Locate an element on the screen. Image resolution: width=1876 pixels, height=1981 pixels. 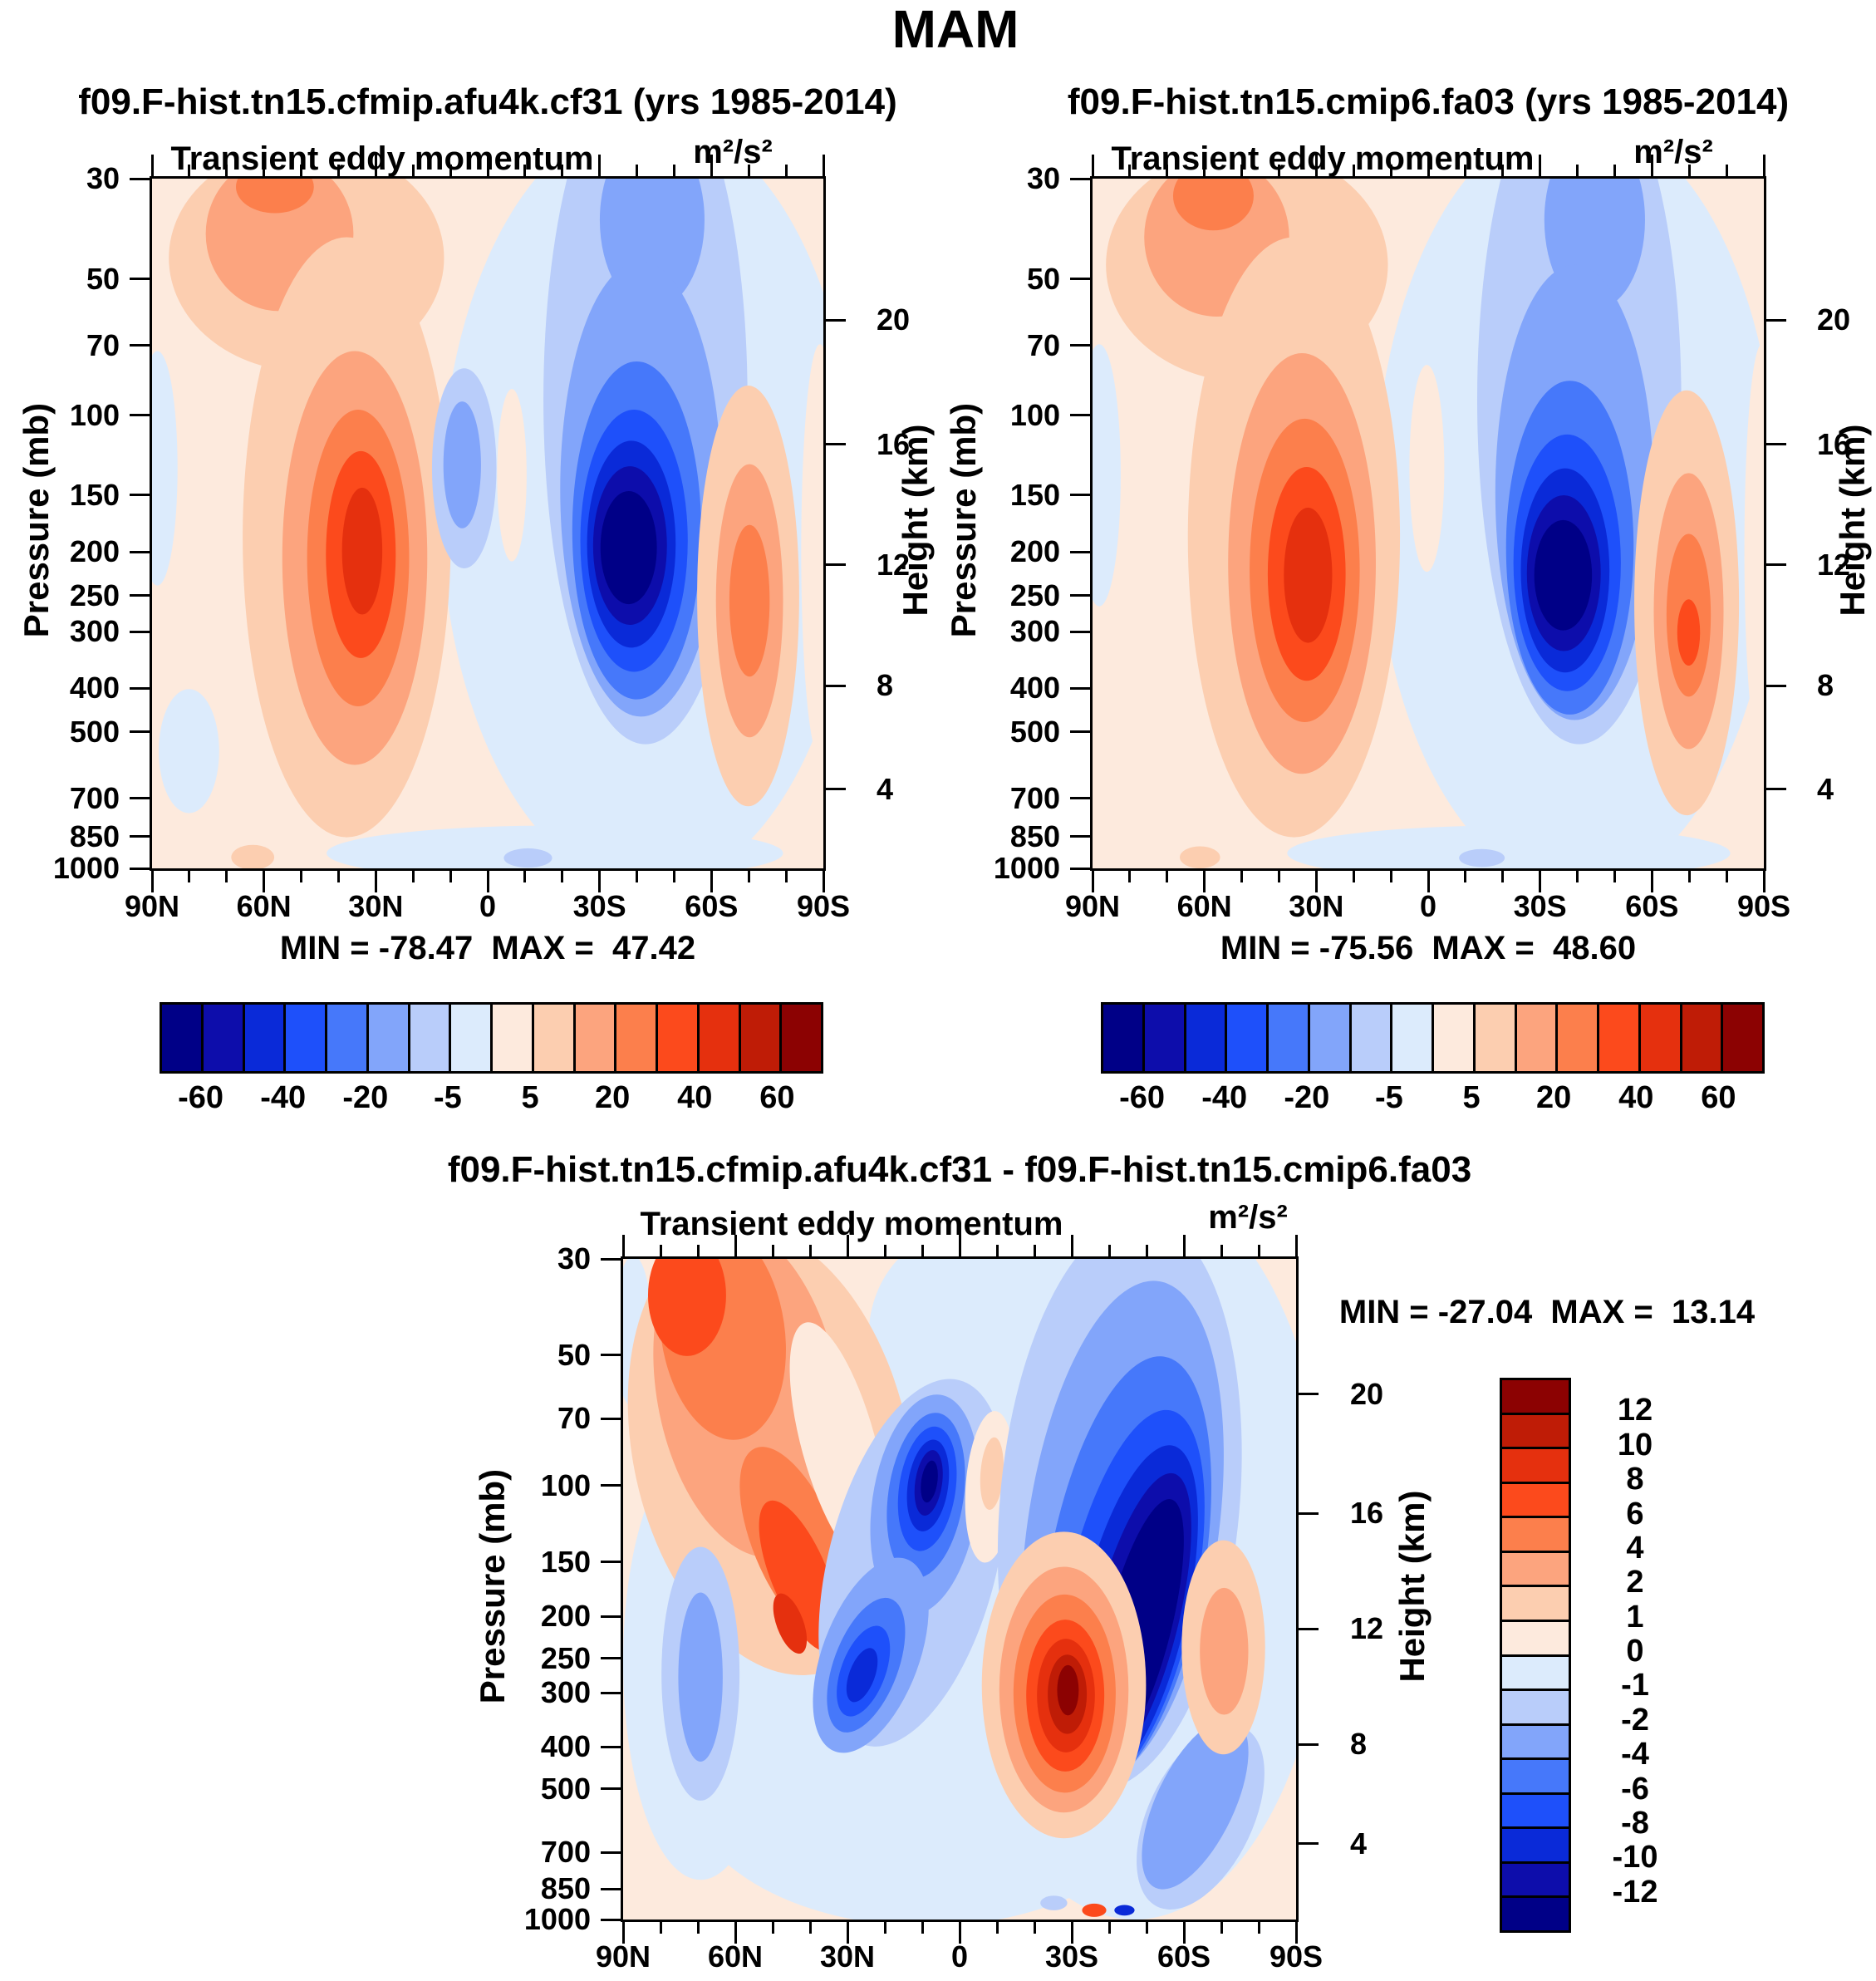
colorbar-tick-label: 5 is located at coordinates (1471, 1097).